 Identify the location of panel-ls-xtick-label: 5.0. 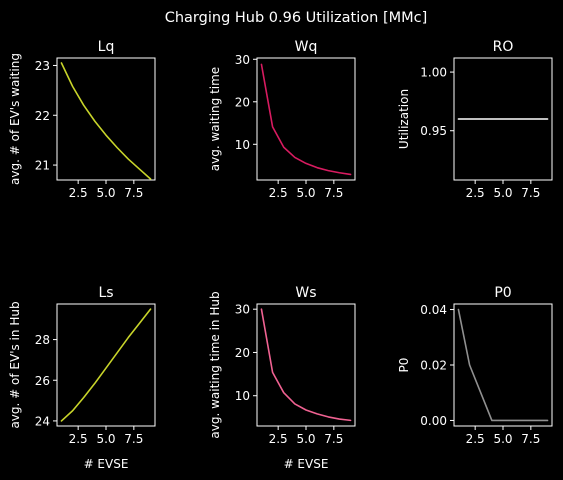
(105, 439).